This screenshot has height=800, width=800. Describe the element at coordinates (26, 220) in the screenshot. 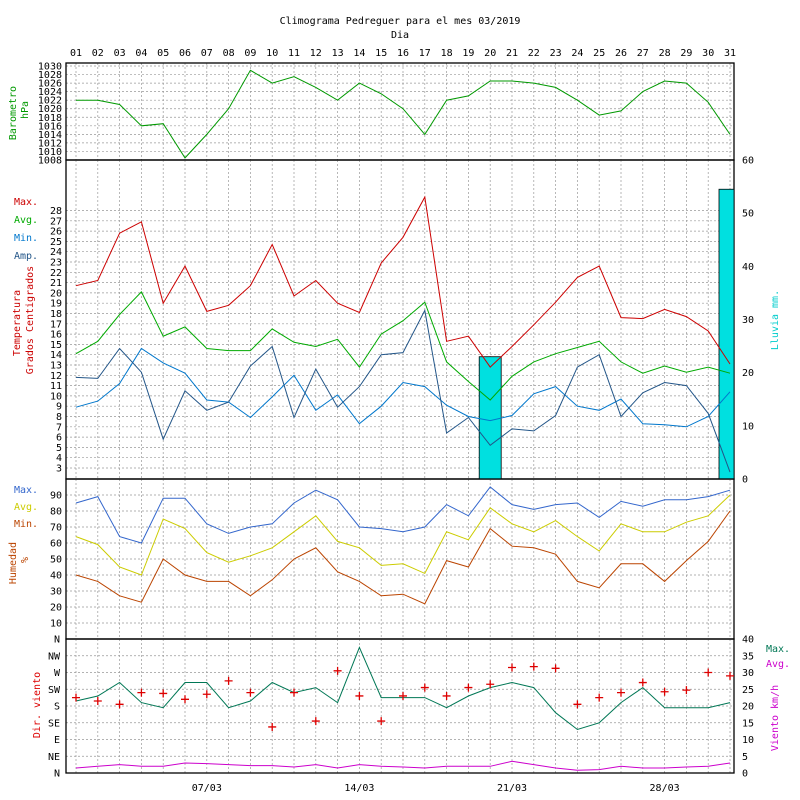

I see `legend-avg: Avg.` at that location.